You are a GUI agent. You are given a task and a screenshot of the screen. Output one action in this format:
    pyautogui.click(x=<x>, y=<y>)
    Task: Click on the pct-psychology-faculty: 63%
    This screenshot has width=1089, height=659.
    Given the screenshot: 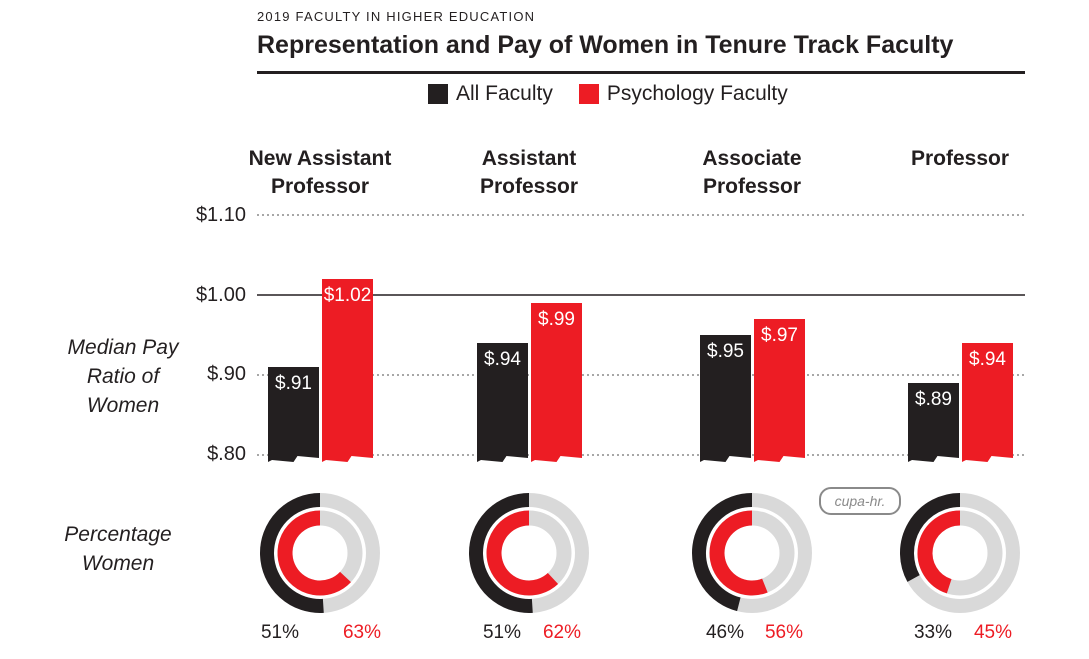 What is the action you would take?
    pyautogui.click(x=362, y=632)
    